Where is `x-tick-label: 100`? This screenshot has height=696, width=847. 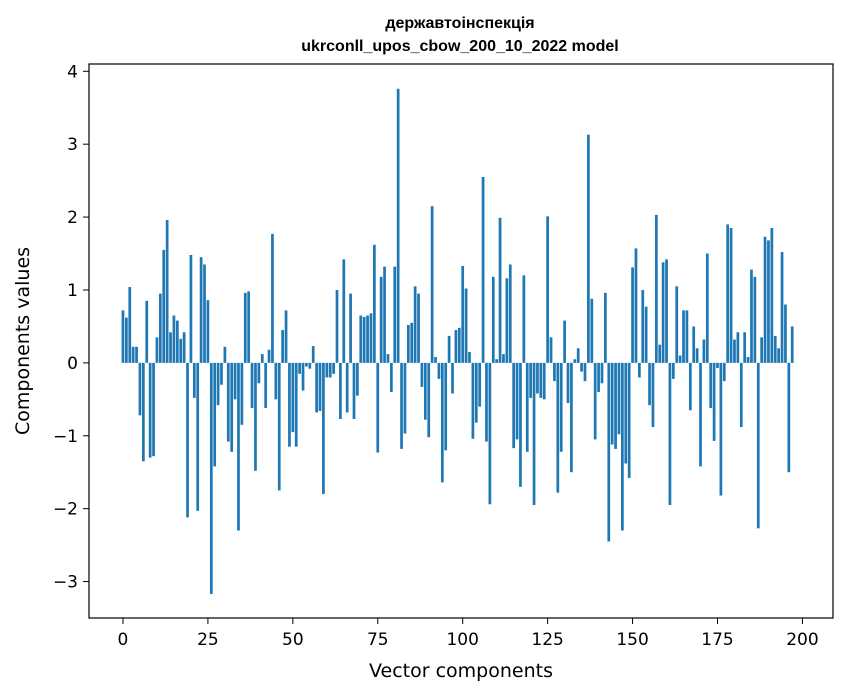 x-tick-label: 100 is located at coordinates (462, 640).